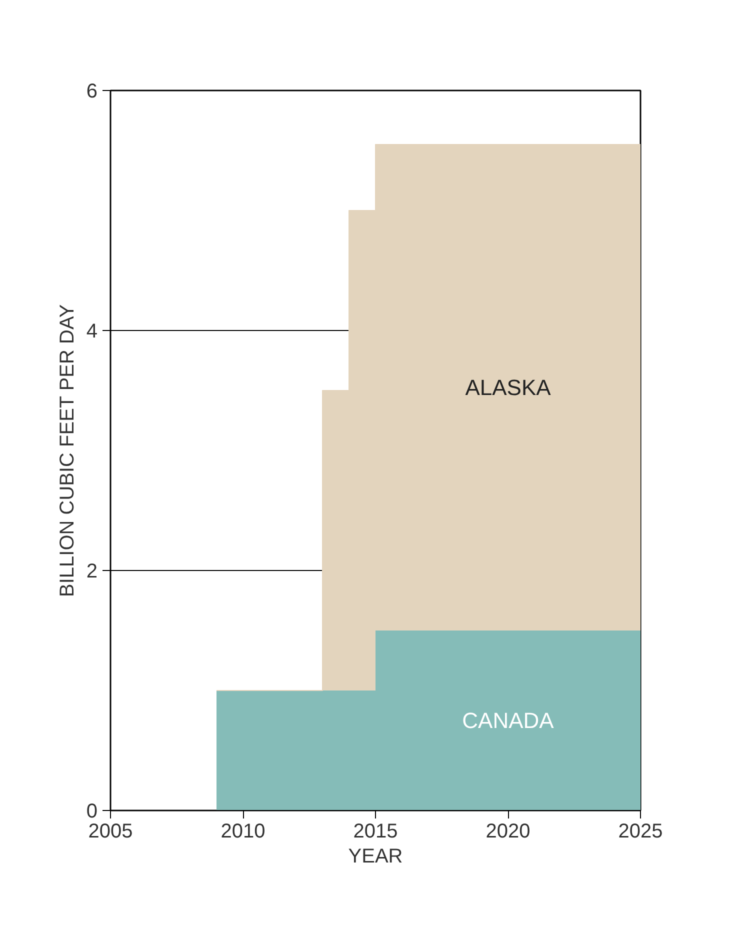 The image size is (744, 940). What do you see at coordinates (92, 811) in the screenshot?
I see `y-tick-label: 0` at bounding box center [92, 811].